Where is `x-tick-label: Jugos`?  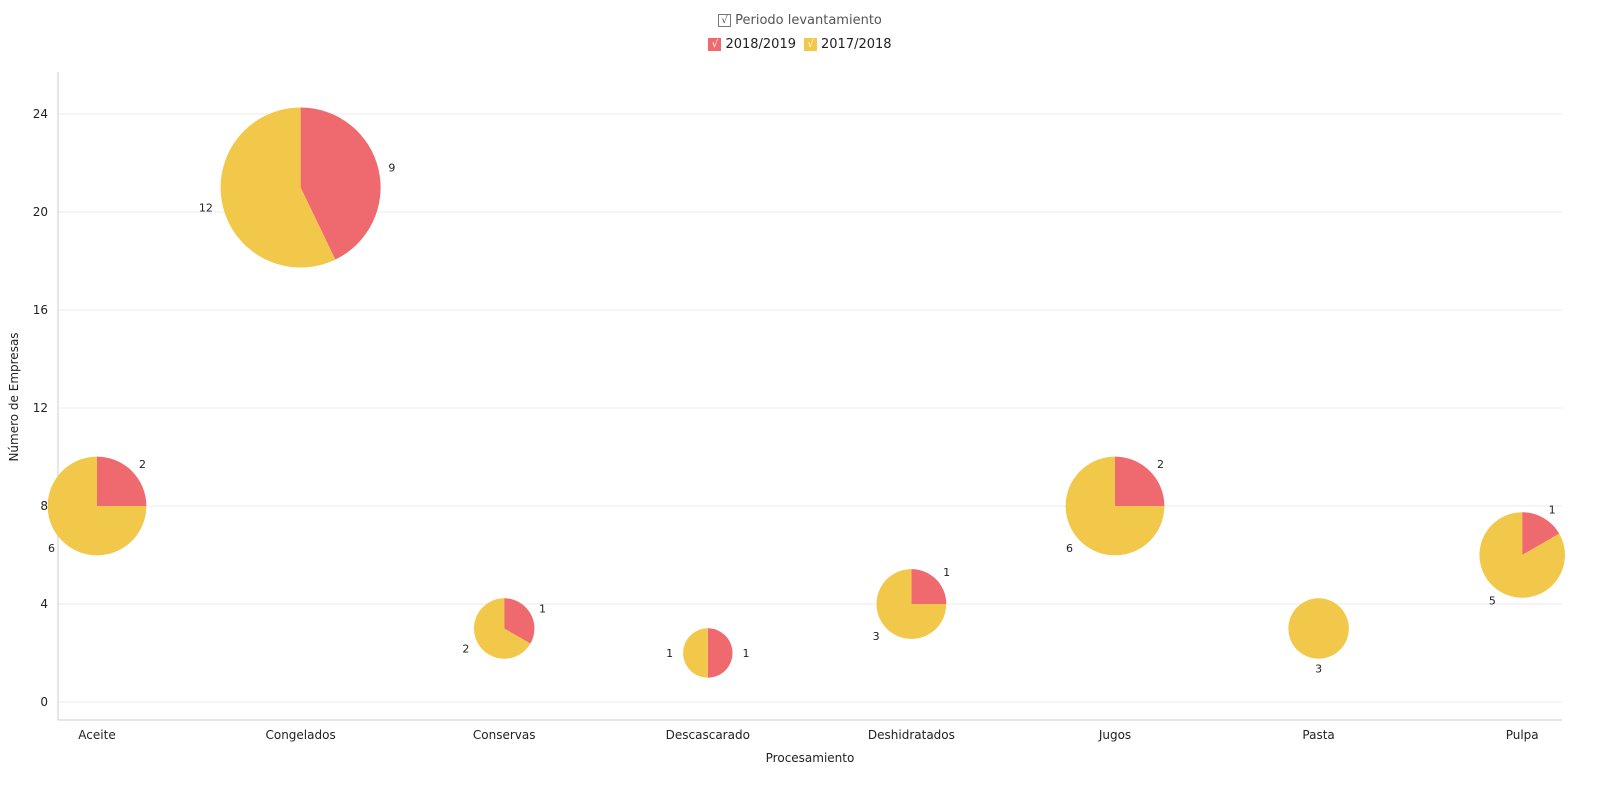
x-tick-label: Jugos is located at coordinates (1114, 735).